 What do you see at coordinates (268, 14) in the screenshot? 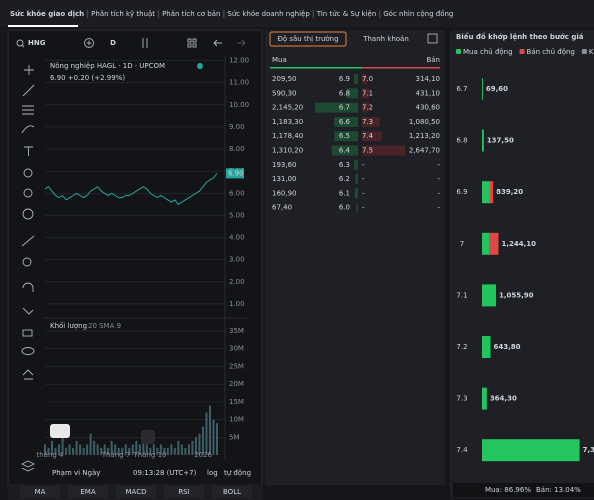
I see `tab: Sức khỏe doanh nghiệp` at bounding box center [268, 14].